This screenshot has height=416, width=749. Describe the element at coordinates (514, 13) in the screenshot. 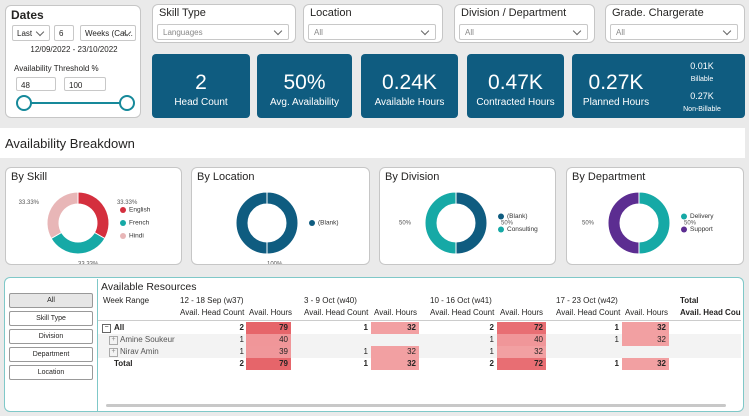

I see `slicer-title: Division / Department` at that location.